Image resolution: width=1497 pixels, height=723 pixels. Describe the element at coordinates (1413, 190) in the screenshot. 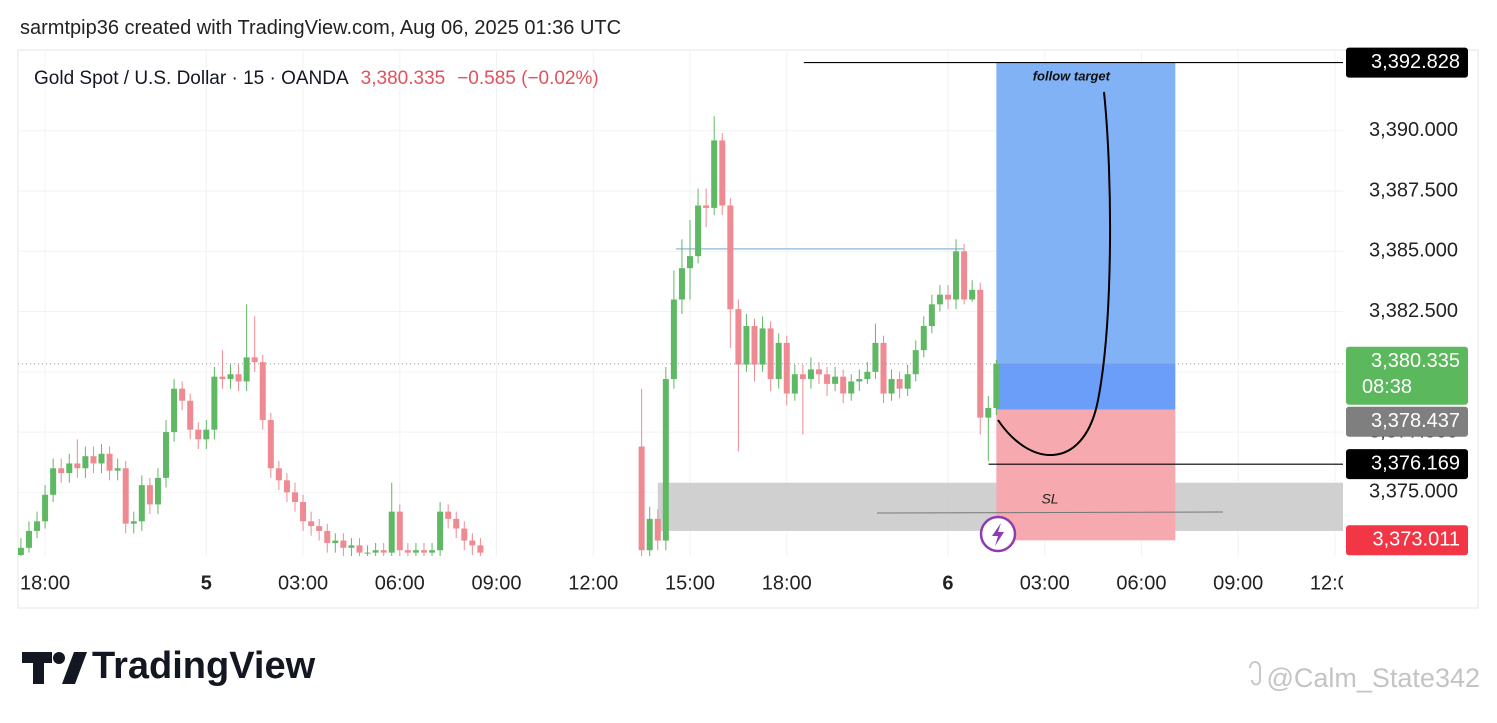

I see `y-tick-label: 3,387.500` at that location.